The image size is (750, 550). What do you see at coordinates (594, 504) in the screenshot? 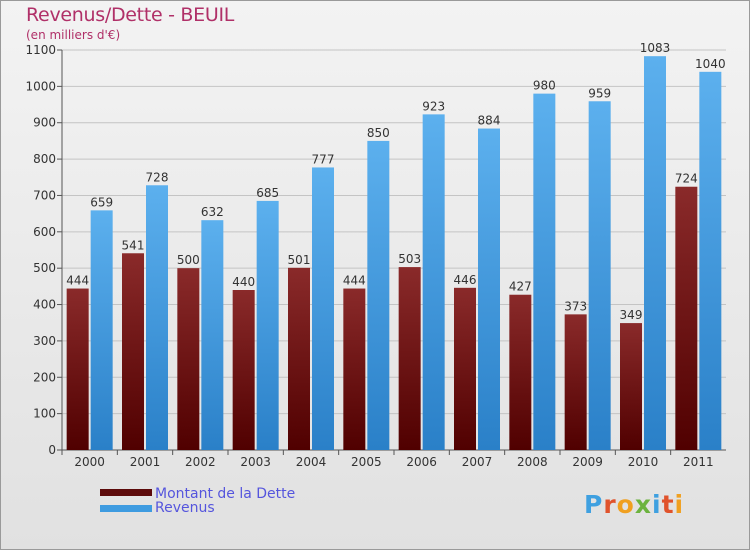
I see `logo-letter: P` at bounding box center [594, 504].